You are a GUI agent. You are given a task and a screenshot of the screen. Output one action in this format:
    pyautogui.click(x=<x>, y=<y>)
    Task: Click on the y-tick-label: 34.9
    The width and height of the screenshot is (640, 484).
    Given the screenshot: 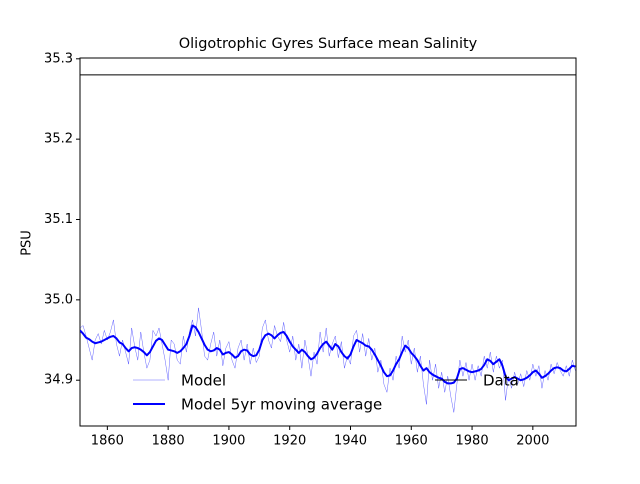 What is the action you would take?
    pyautogui.click(x=58, y=380)
    